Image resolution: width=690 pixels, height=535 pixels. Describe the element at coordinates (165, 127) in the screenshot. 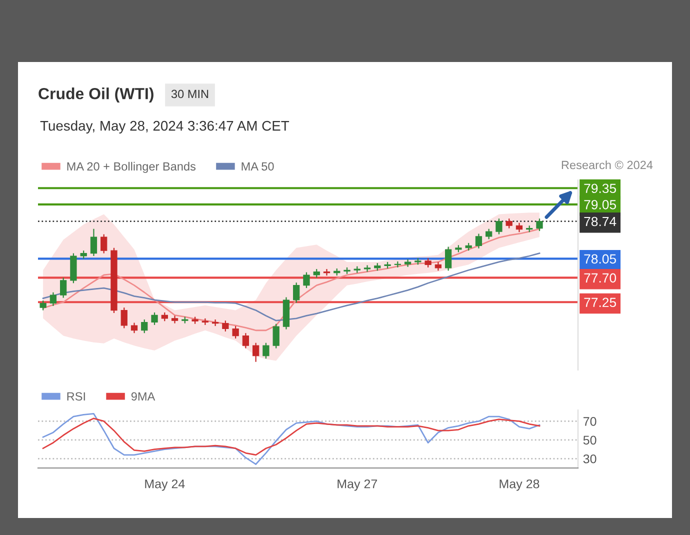

I see `chart-subtitle: Tuesday, May 28, 2024 3:36:47 AM CET` at that location.